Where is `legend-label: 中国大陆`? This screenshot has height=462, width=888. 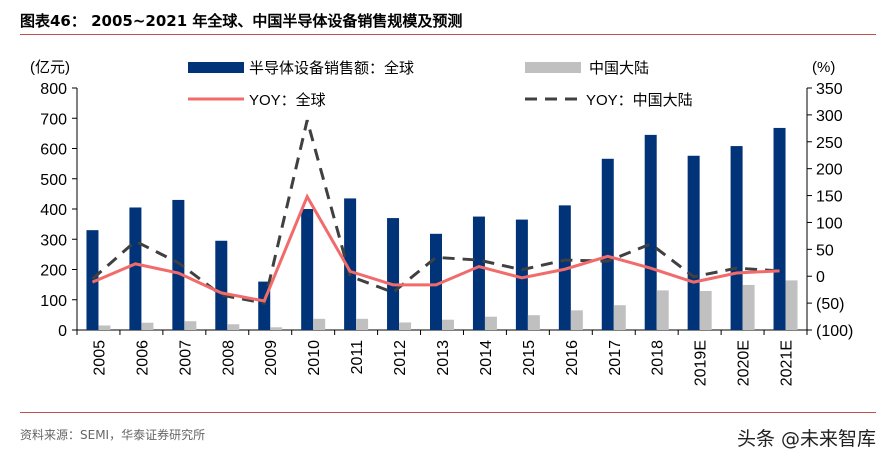 legend-label: 中国大陆 is located at coordinates (619, 68).